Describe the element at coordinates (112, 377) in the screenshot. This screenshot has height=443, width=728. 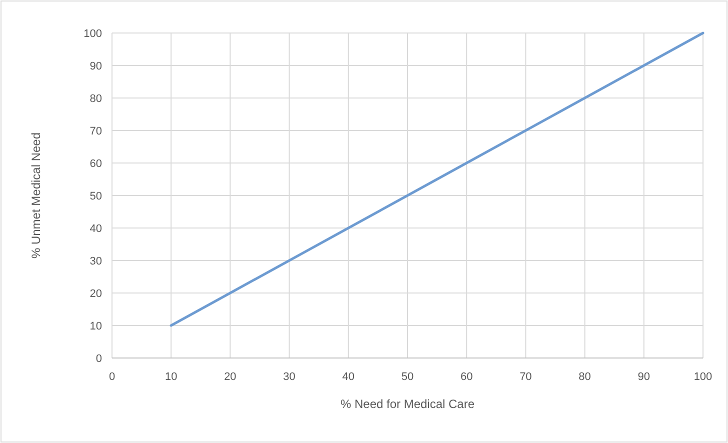
I see `x-tick-label: 0` at that location.